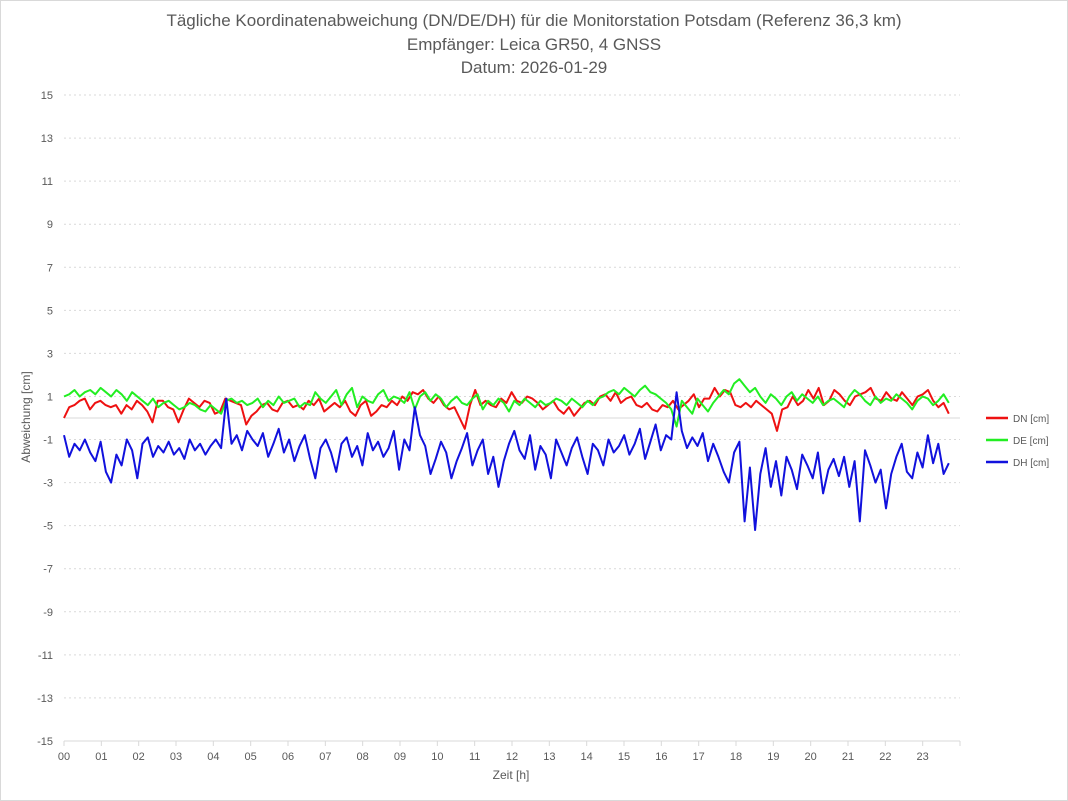  I want to click on x-tick-label: 06, so click(288, 757).